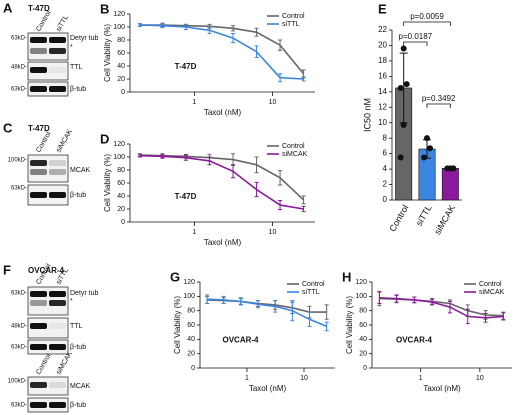 The image size is (520, 415). Describe the element at coordinates (450, 184) in the screenshot. I see `bar` at that location.